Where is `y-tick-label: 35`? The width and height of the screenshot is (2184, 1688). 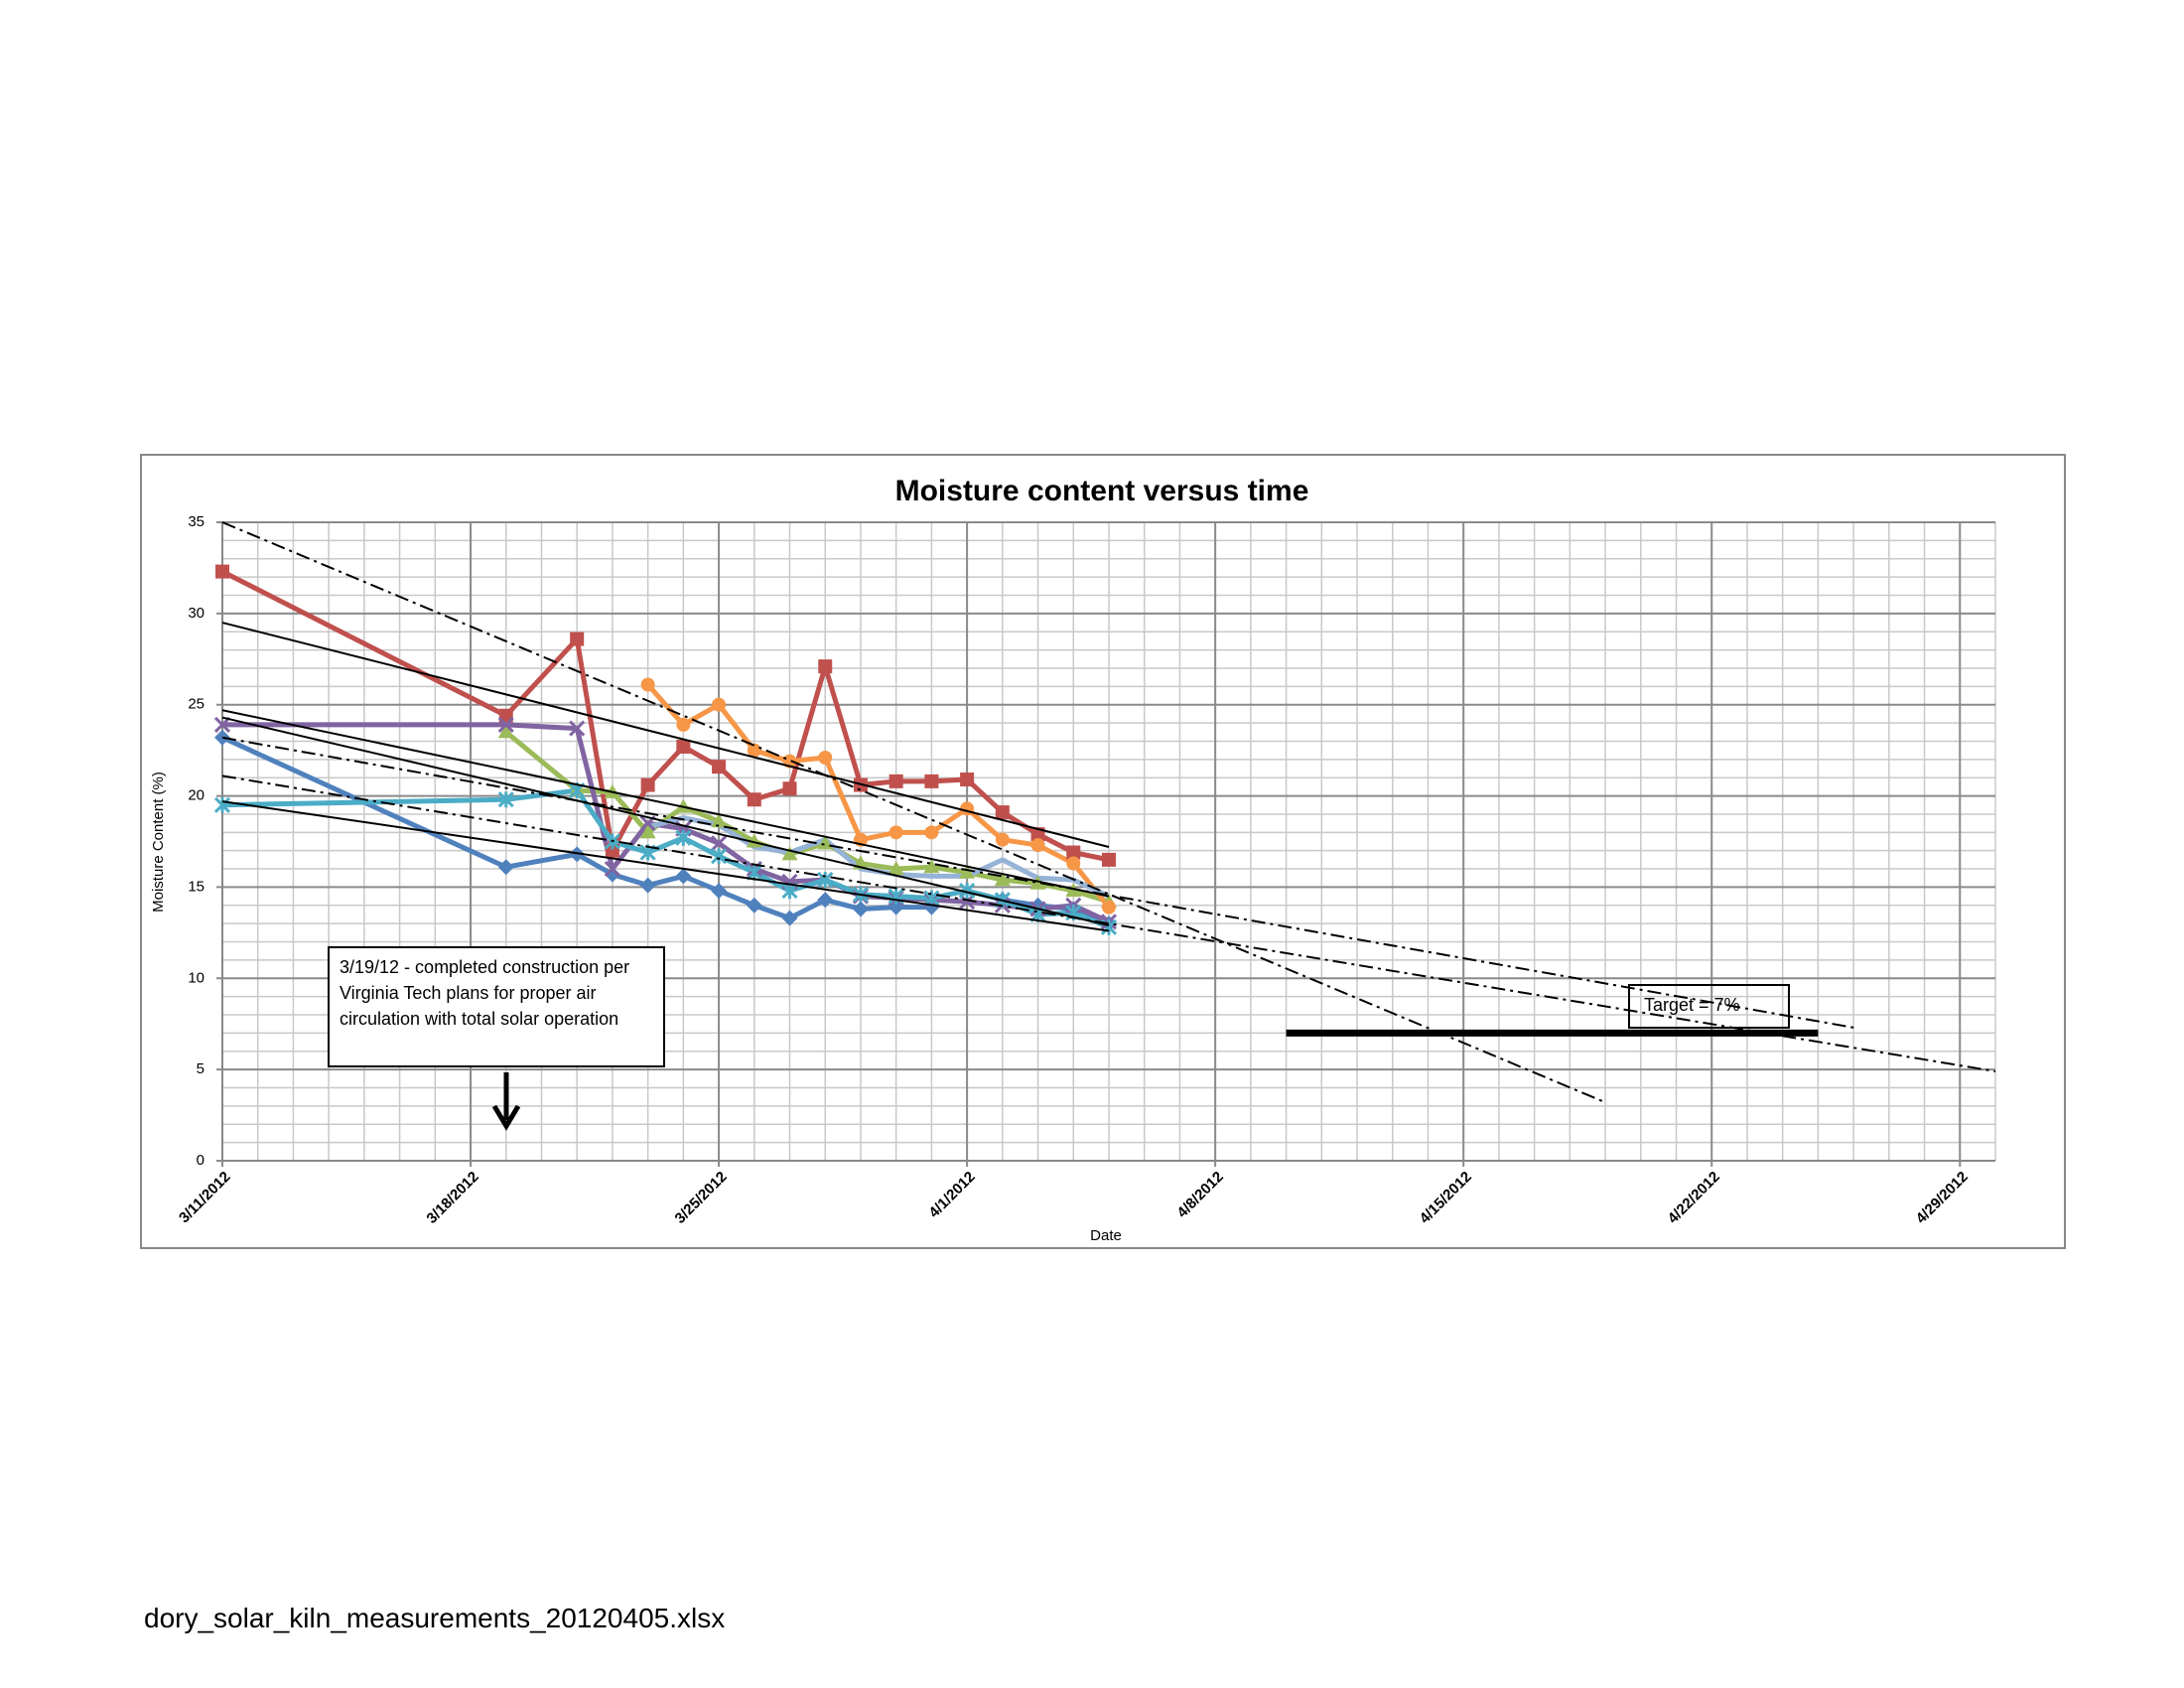 y-tick-label: 35 is located at coordinates (196, 521).